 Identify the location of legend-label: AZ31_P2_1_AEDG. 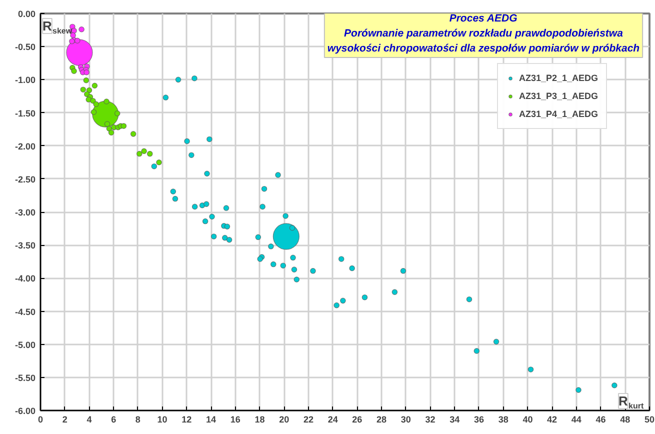
(558, 78).